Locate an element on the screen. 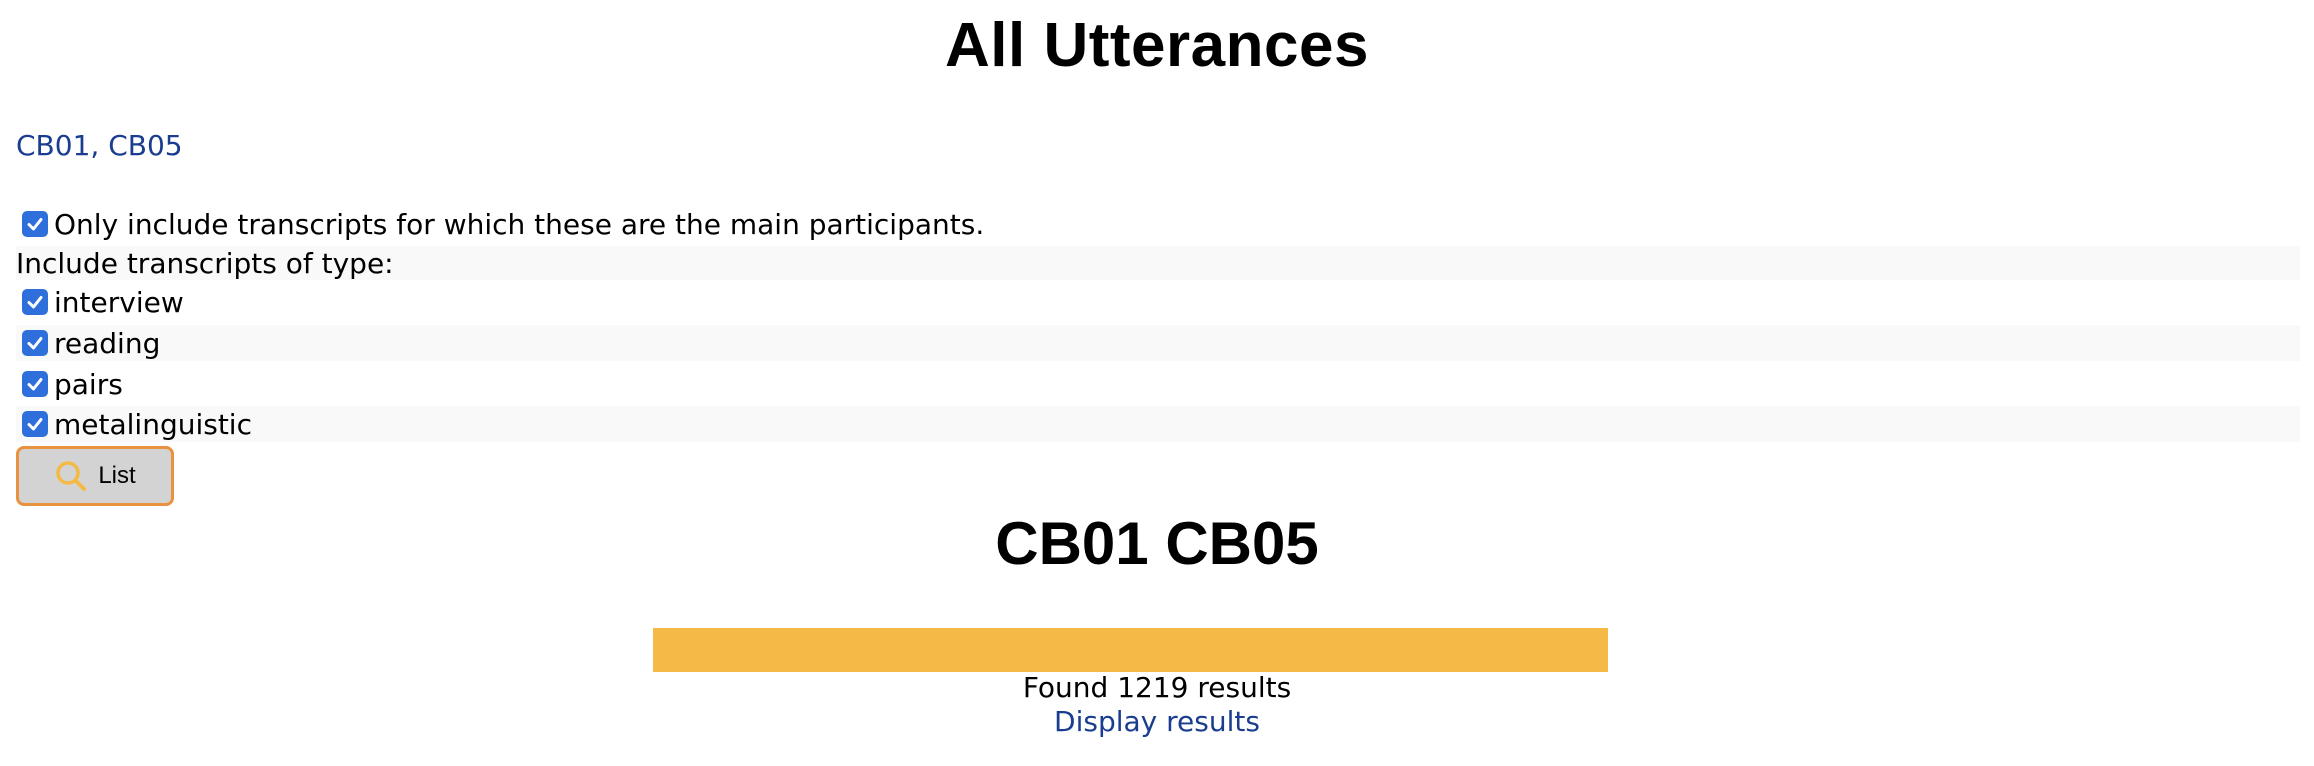 This screenshot has width=2314, height=766. type-label: reading is located at coordinates (107, 343).